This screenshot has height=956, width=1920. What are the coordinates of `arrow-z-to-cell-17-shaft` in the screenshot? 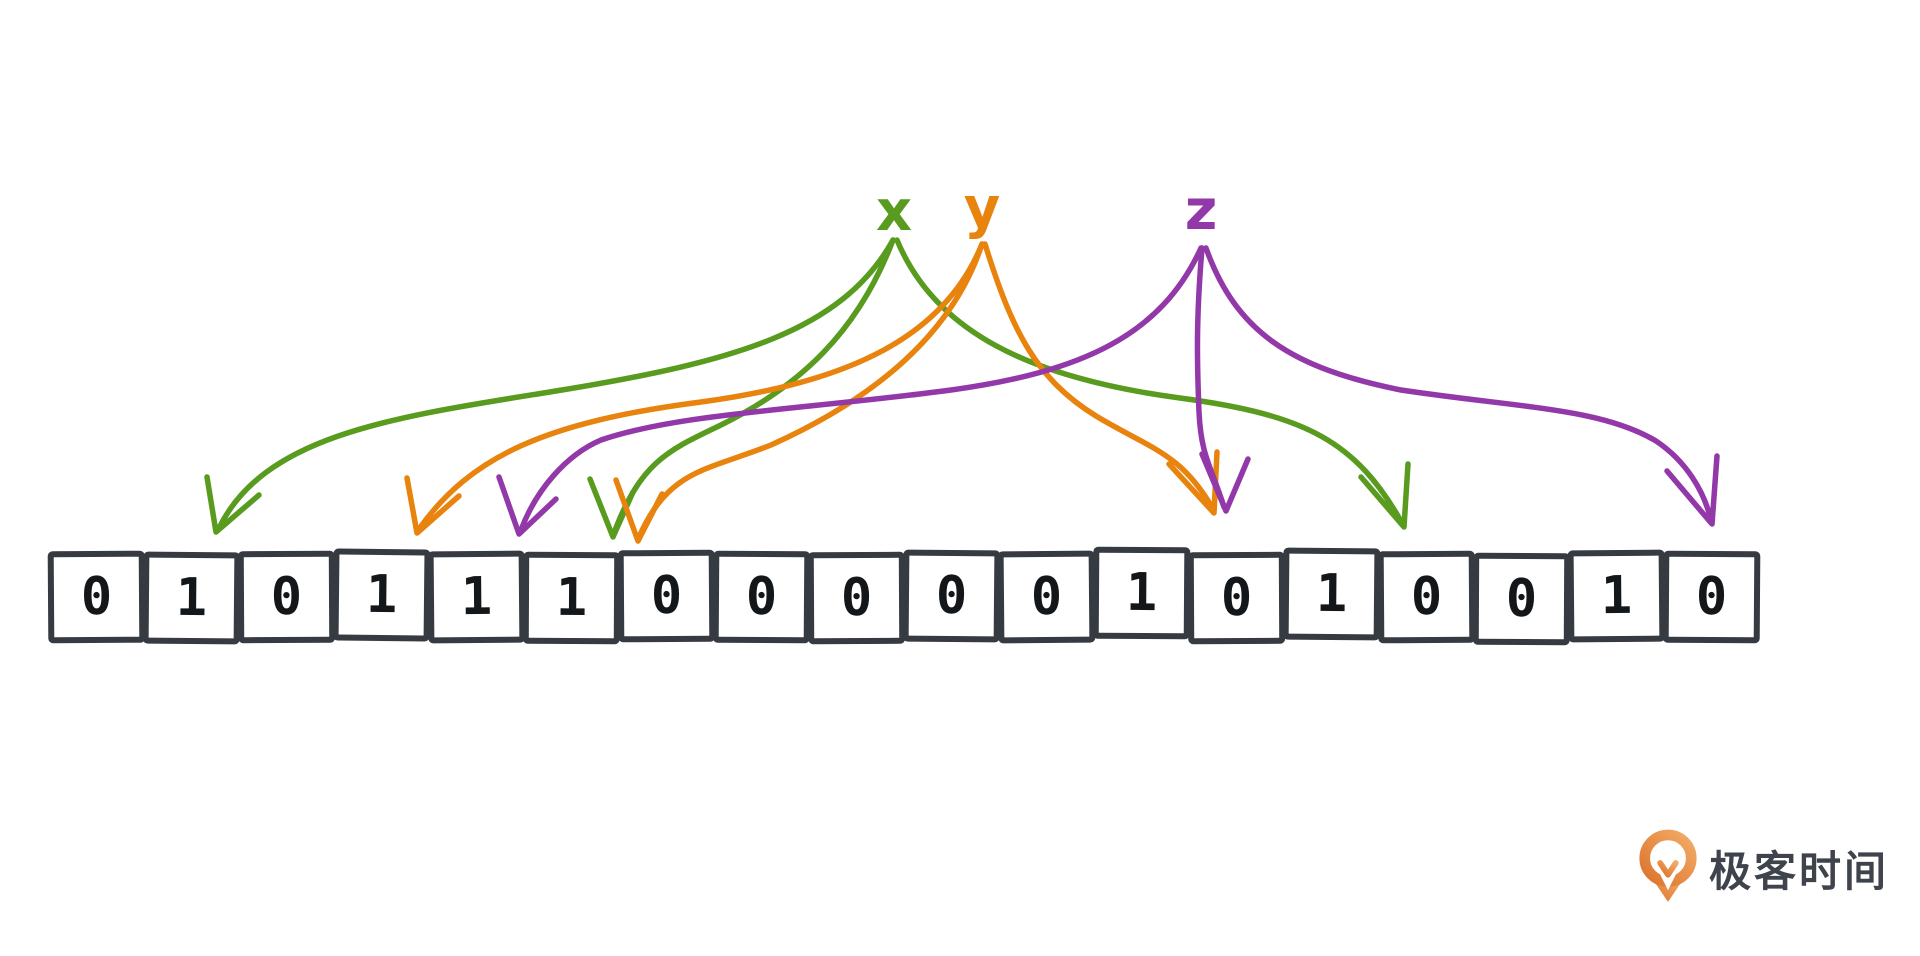 It's located at (1458, 384).